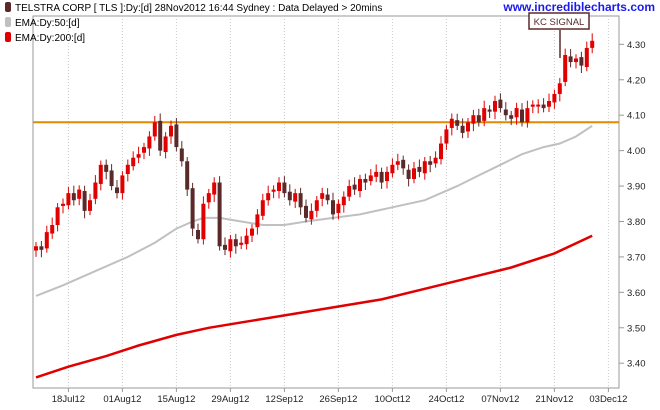 The height and width of the screenshot is (410, 660). What do you see at coordinates (636, 45) in the screenshot?
I see `y-tick-label: 4.30` at bounding box center [636, 45].